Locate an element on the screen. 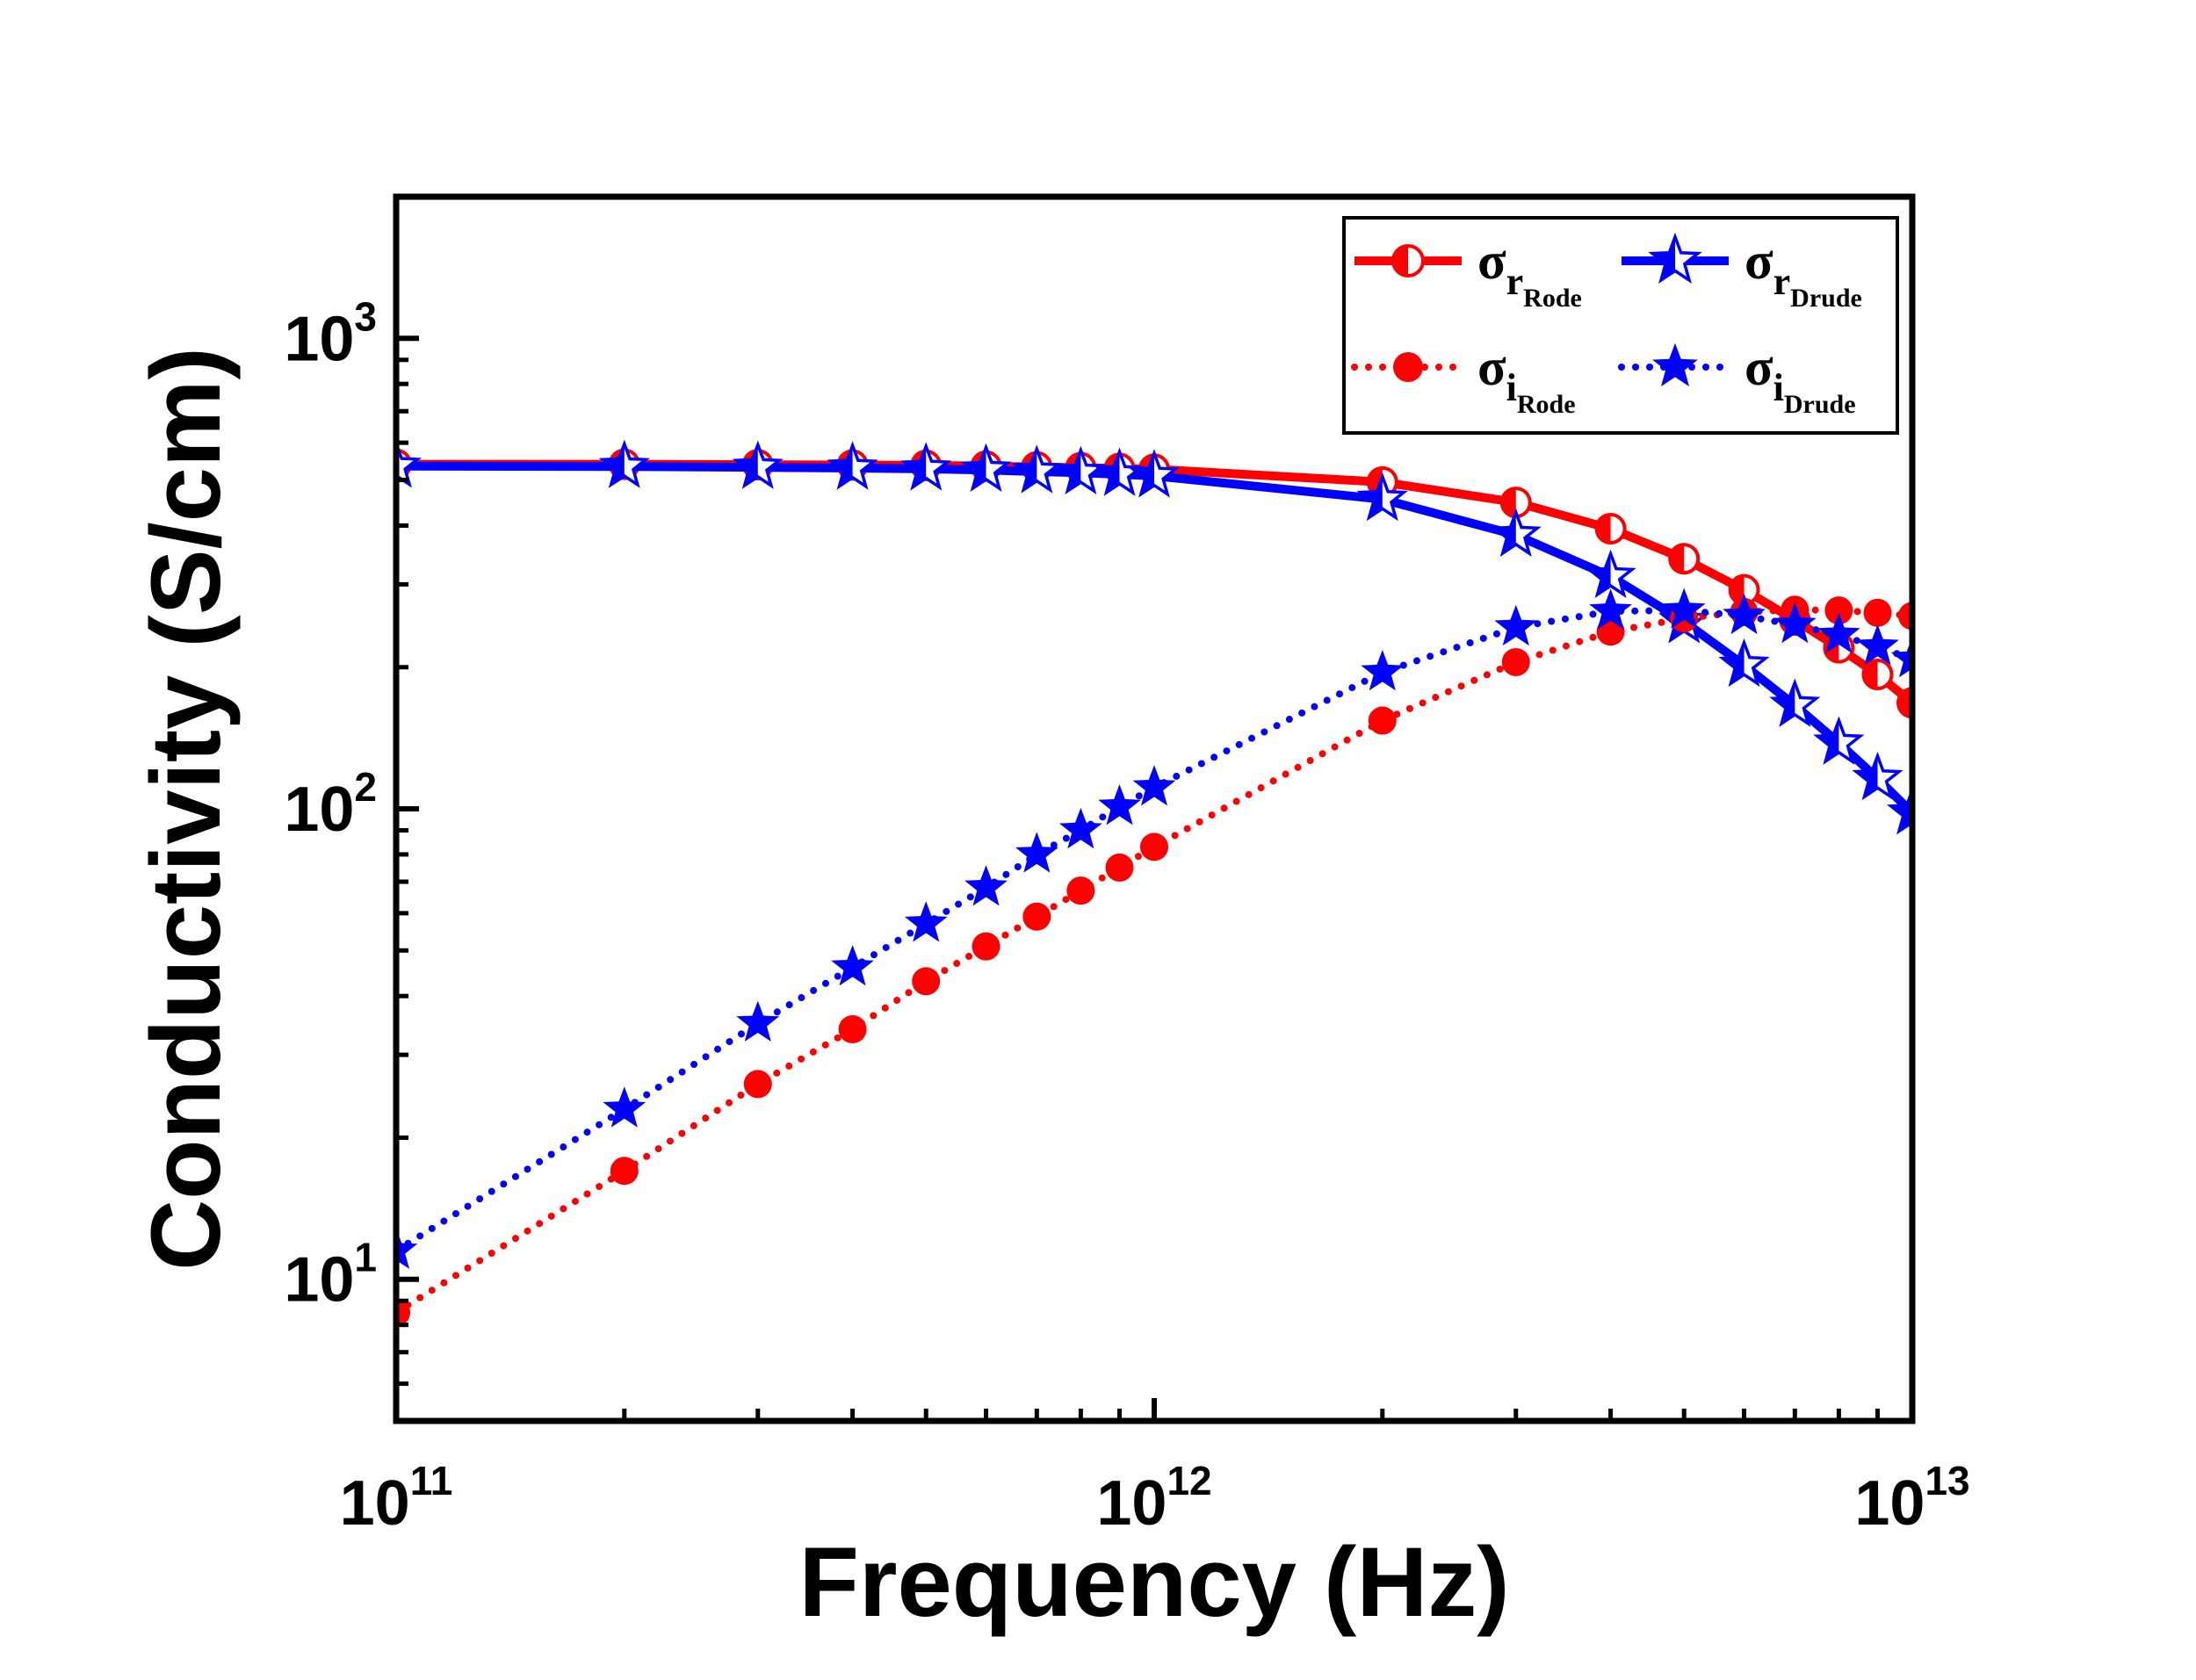 Image resolution: width=2196 pixels, height=1680 pixels. legend-entry-si-rode: σiRode is located at coordinates (1463, 378).